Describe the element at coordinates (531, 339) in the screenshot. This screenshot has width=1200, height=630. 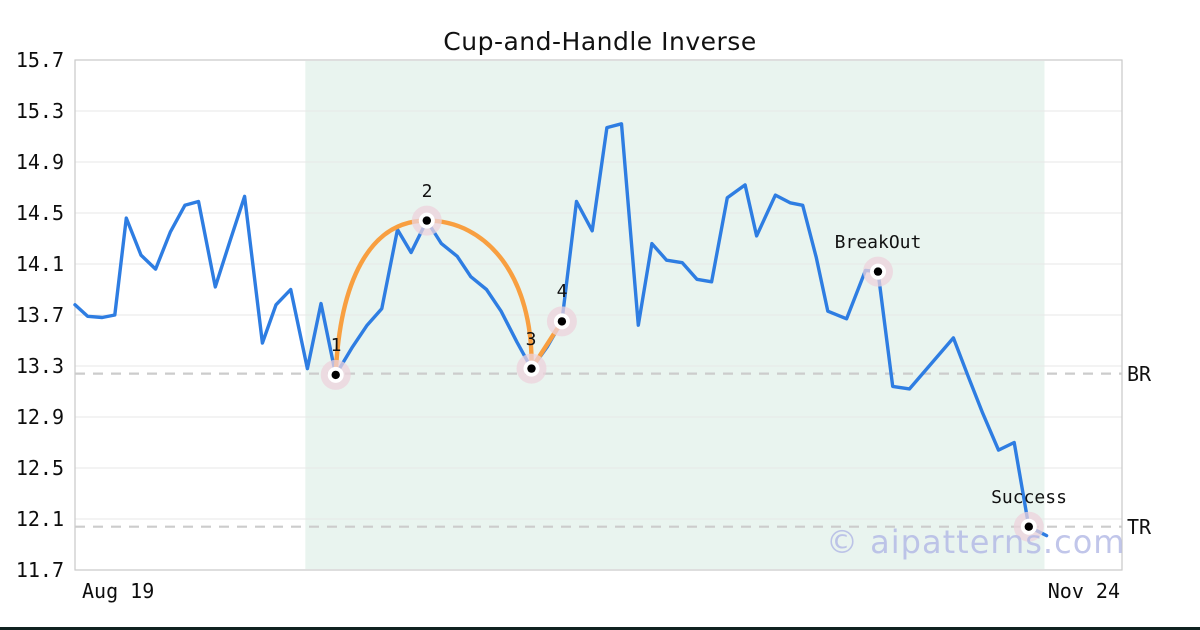
I see `marker-label-3: 3` at that location.